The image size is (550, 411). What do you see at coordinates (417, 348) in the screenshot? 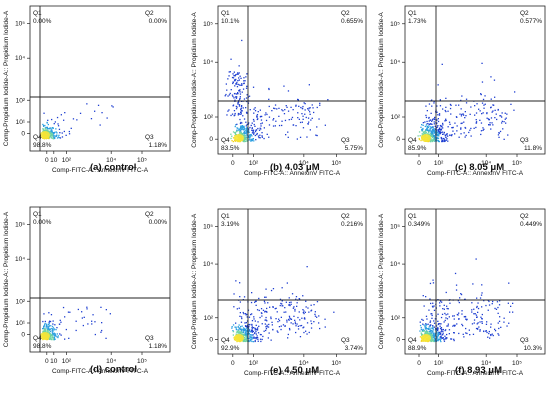
I see `quadrant-value-q4: 88.9%` at bounding box center [417, 348].